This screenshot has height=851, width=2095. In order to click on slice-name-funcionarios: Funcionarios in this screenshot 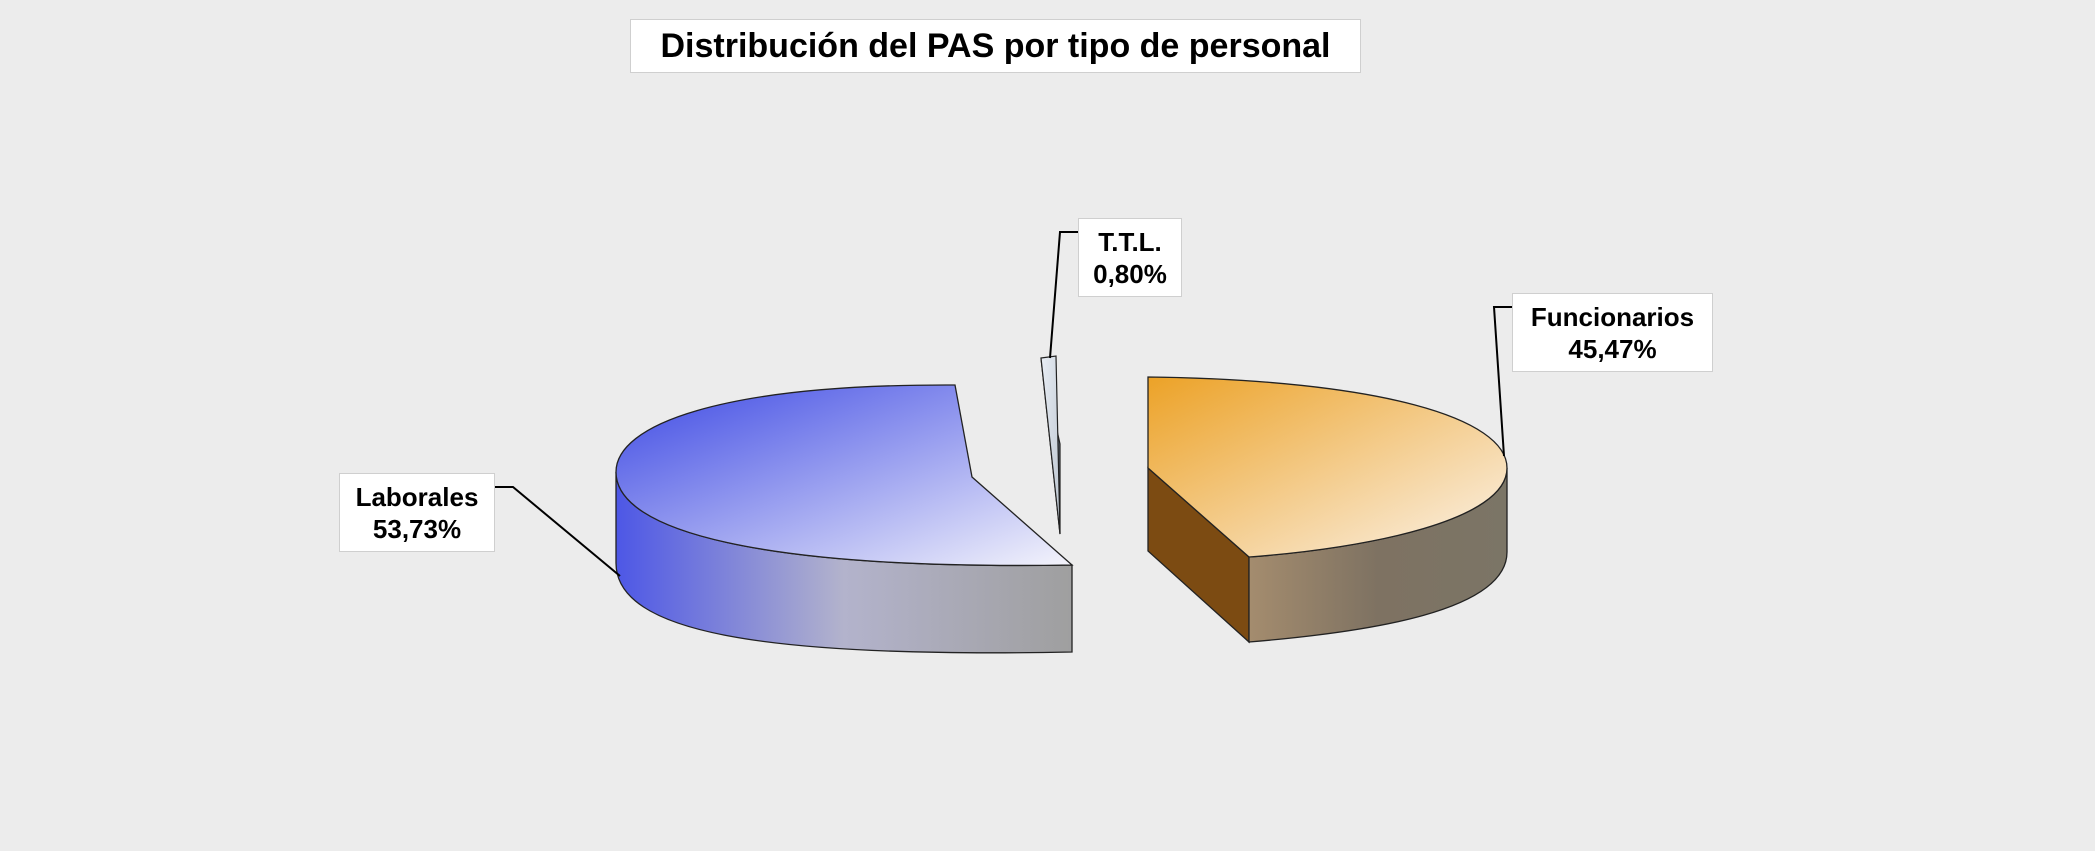, I will do `click(1612, 316)`.